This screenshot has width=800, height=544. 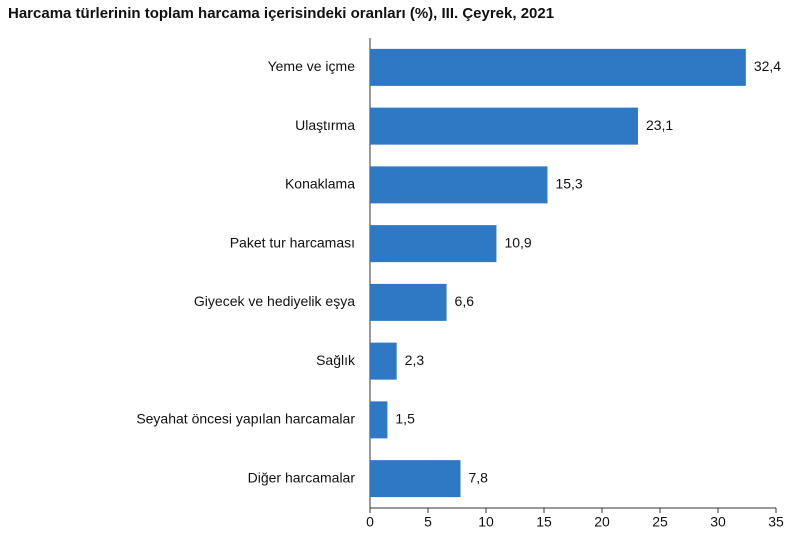 What do you see at coordinates (568, 184) in the screenshot?
I see `value-label: 15,3` at bounding box center [568, 184].